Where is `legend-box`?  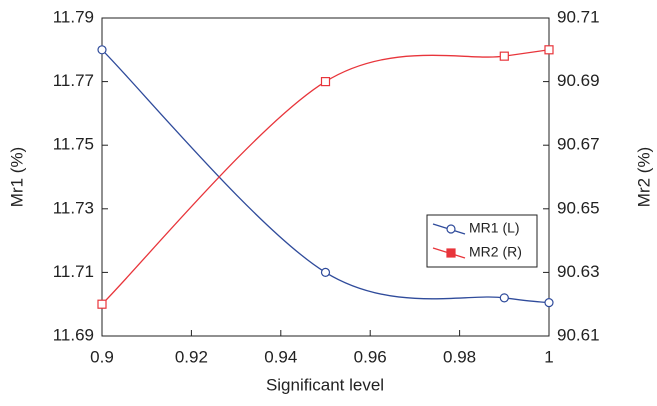
legend-box is located at coordinates (482, 241).